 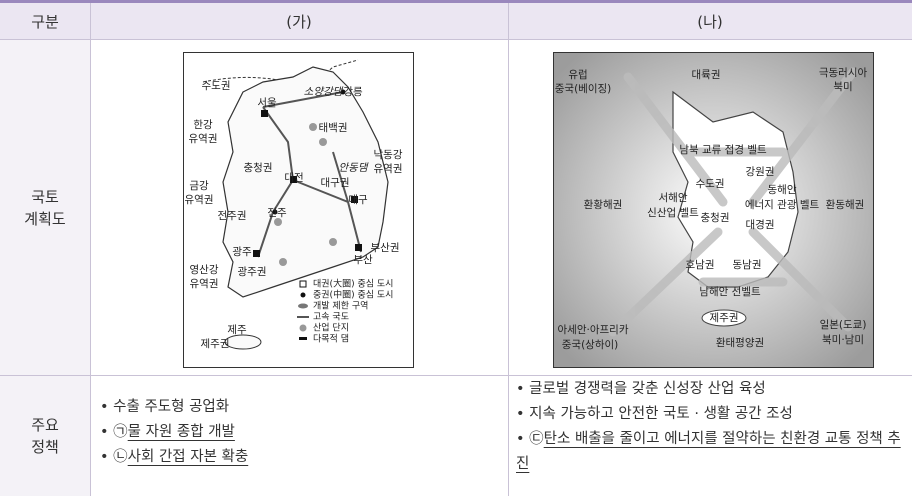 I want to click on policy-item: • 지속 가능하고 안전한 국토 · 생활 공간 조성, so click(x=710, y=414).